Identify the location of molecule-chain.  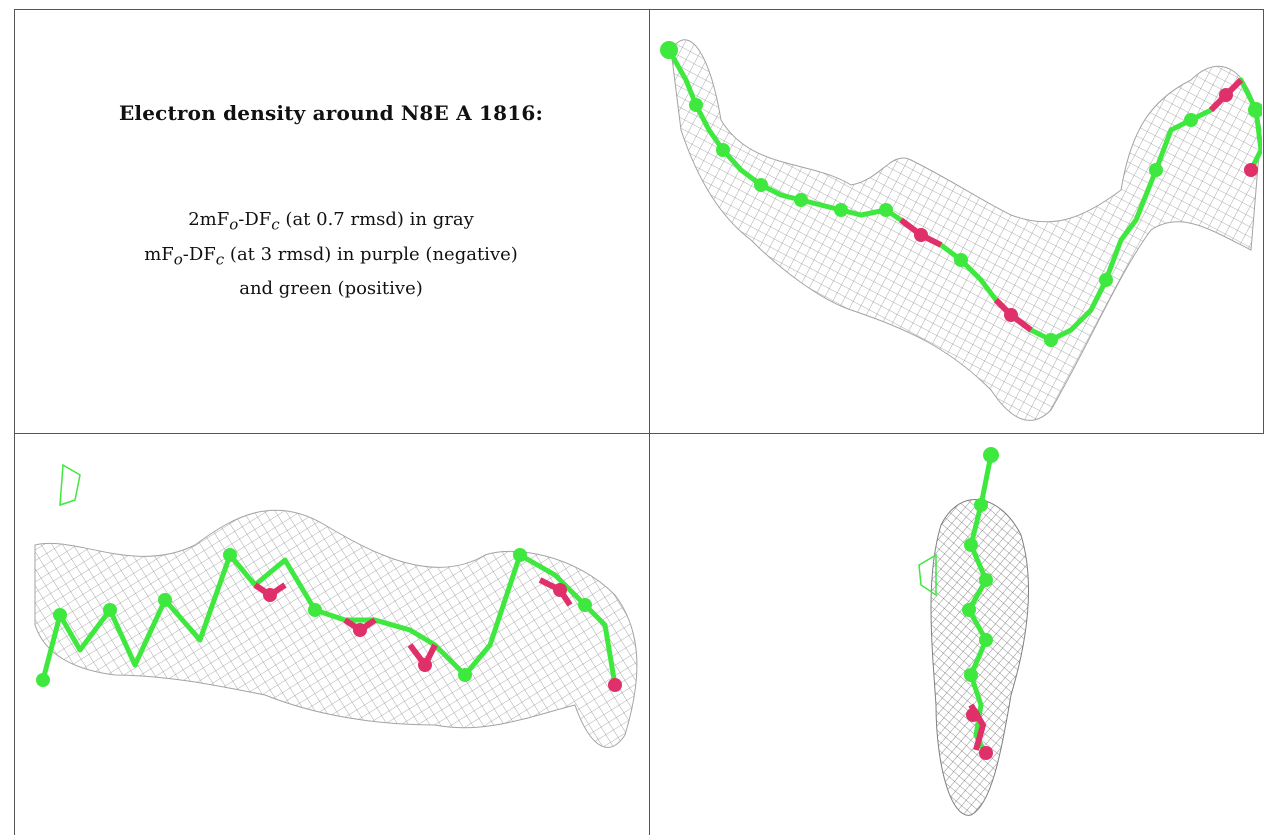
(329, 619).